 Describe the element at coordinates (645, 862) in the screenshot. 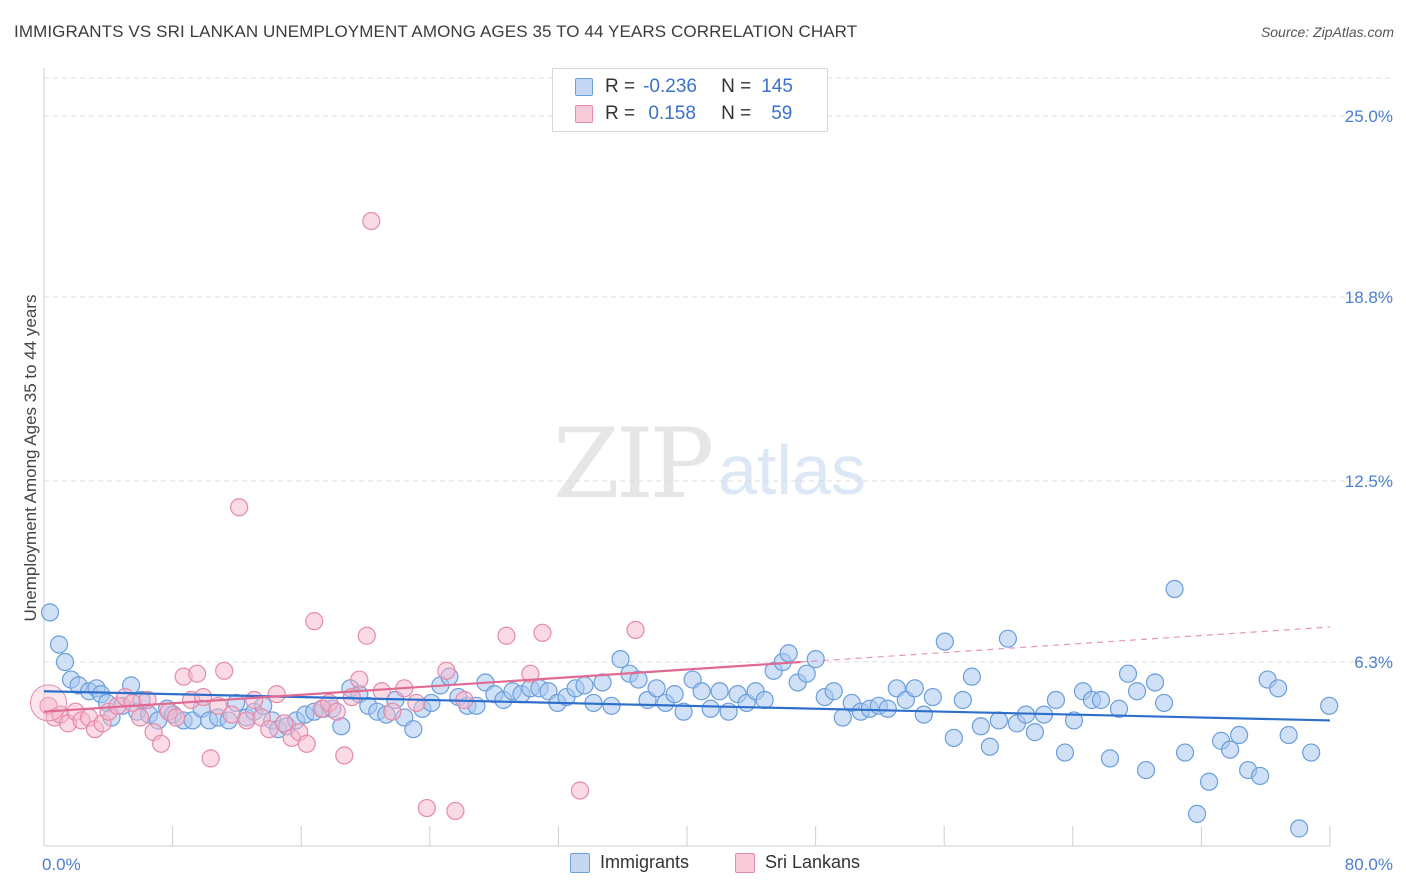

I see `legend-label-immigrants: Immigrants` at that location.